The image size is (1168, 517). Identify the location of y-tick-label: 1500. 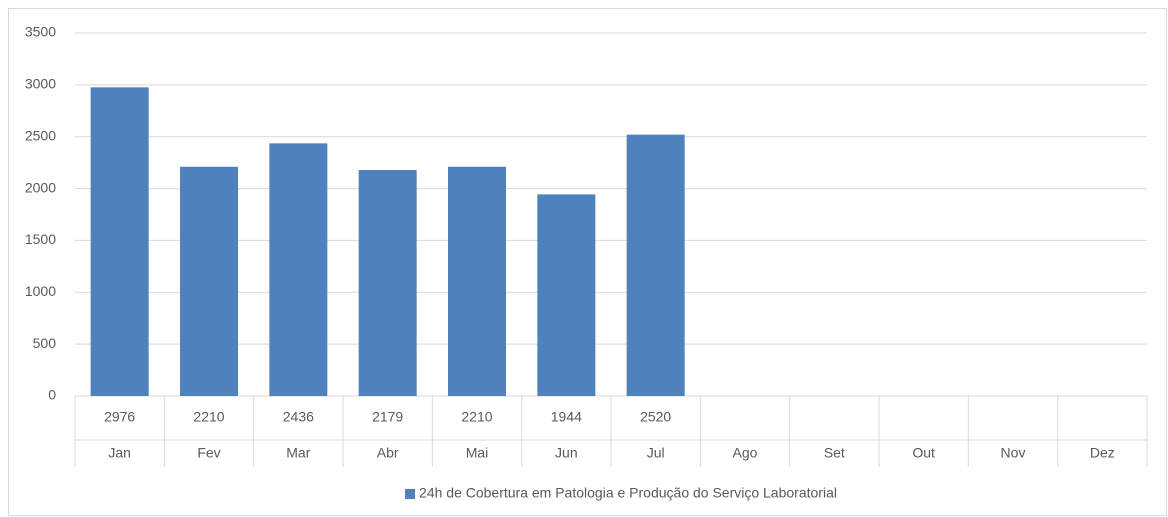
(40, 239).